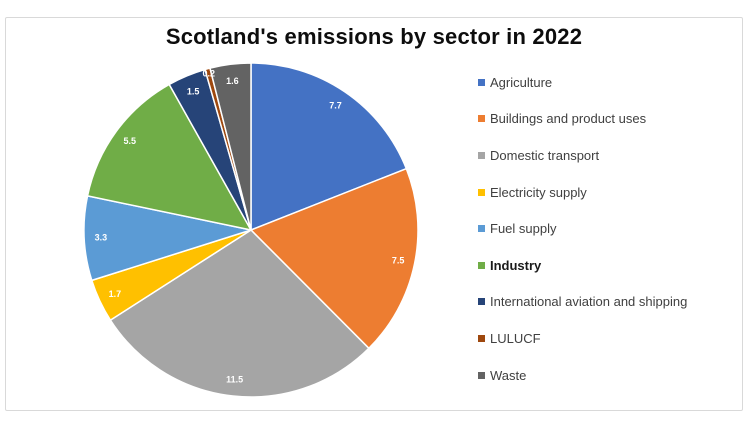 This screenshot has height=430, width=750. What do you see at coordinates (335, 106) in the screenshot?
I see `data-label-agriculture: 7.7` at bounding box center [335, 106].